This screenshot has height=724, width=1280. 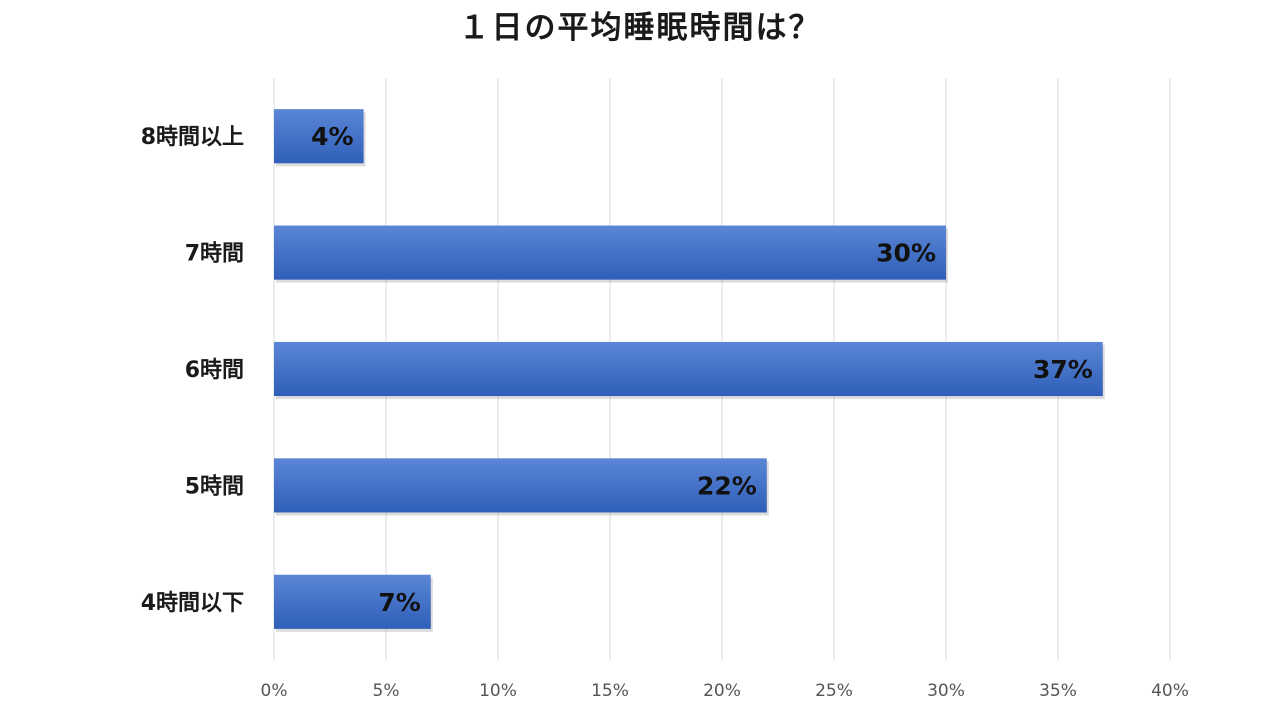 What do you see at coordinates (399, 602) in the screenshot?
I see `data-label: 7%` at bounding box center [399, 602].